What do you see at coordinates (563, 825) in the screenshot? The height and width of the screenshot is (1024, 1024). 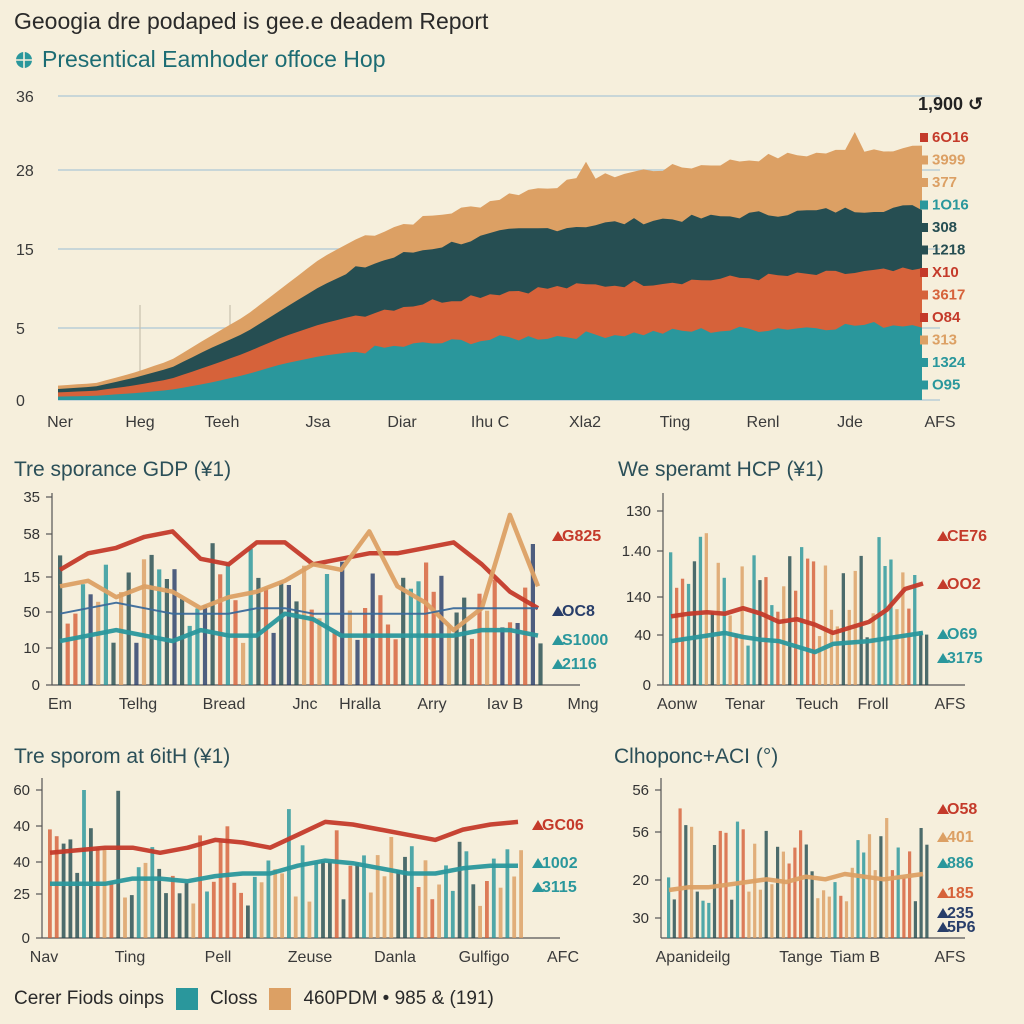 I see `panel-right-label: GC06` at bounding box center [563, 825].